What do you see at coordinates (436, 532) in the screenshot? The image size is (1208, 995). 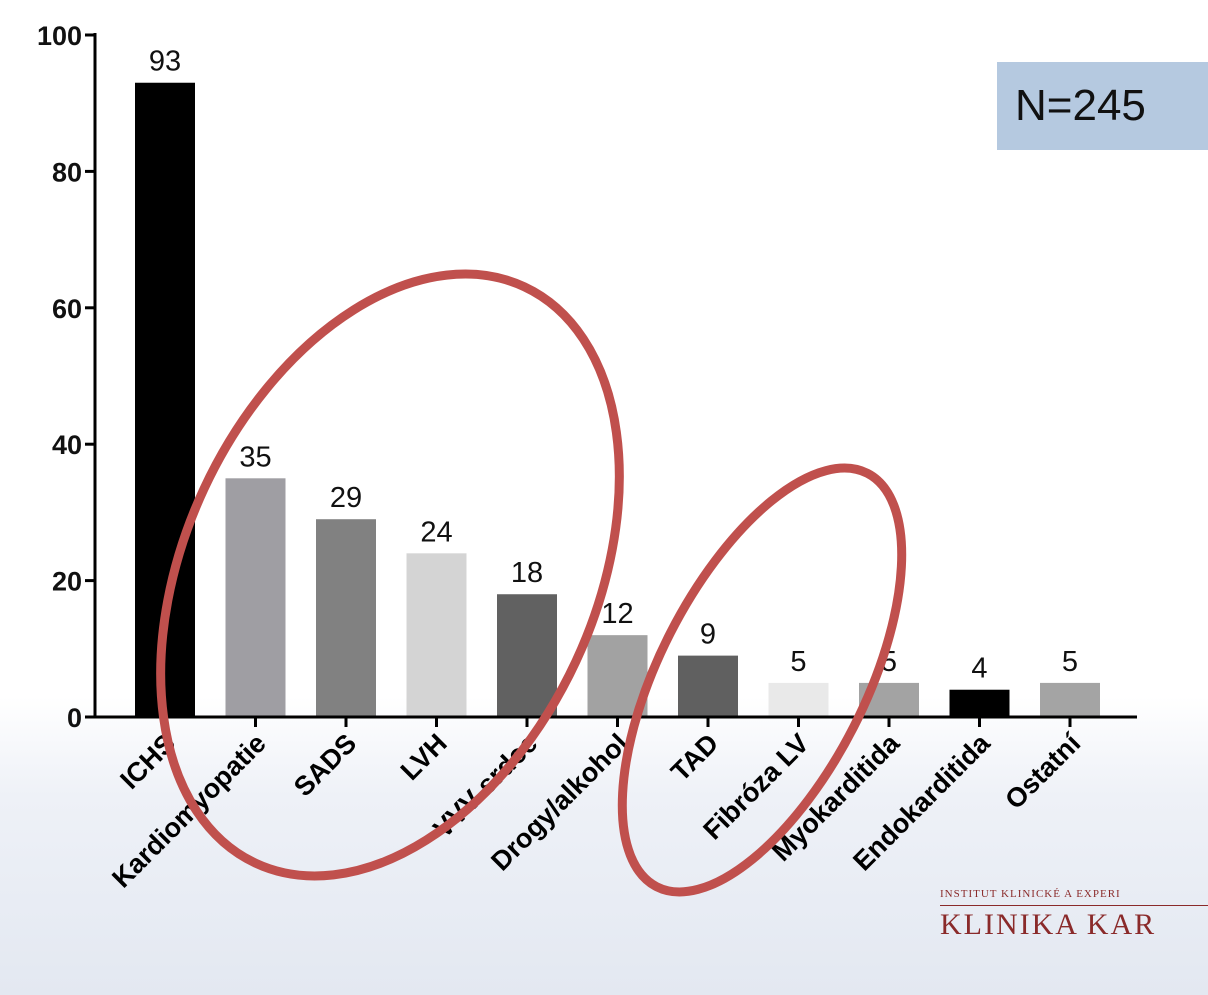 I see `value-label-3: 24` at bounding box center [436, 532].